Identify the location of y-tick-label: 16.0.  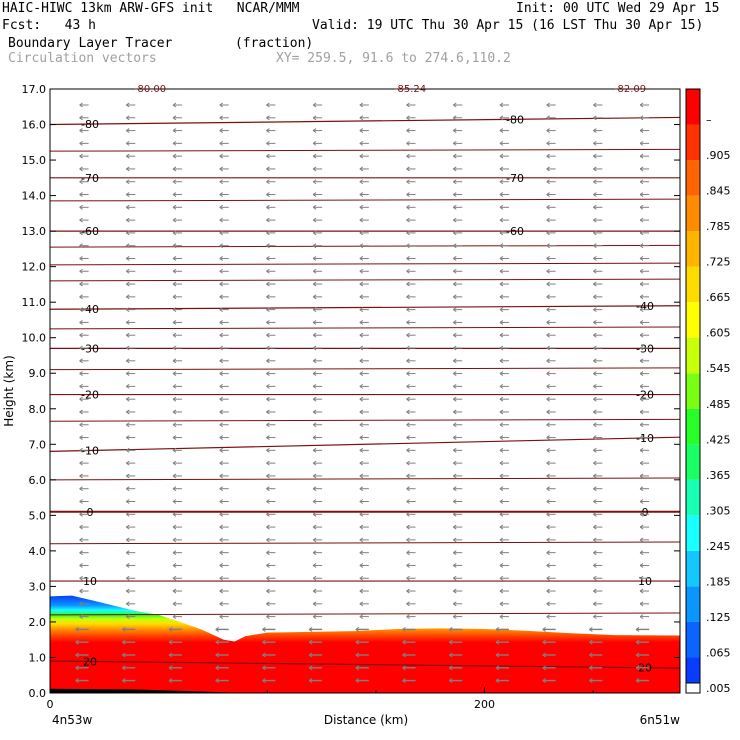
(34, 125).